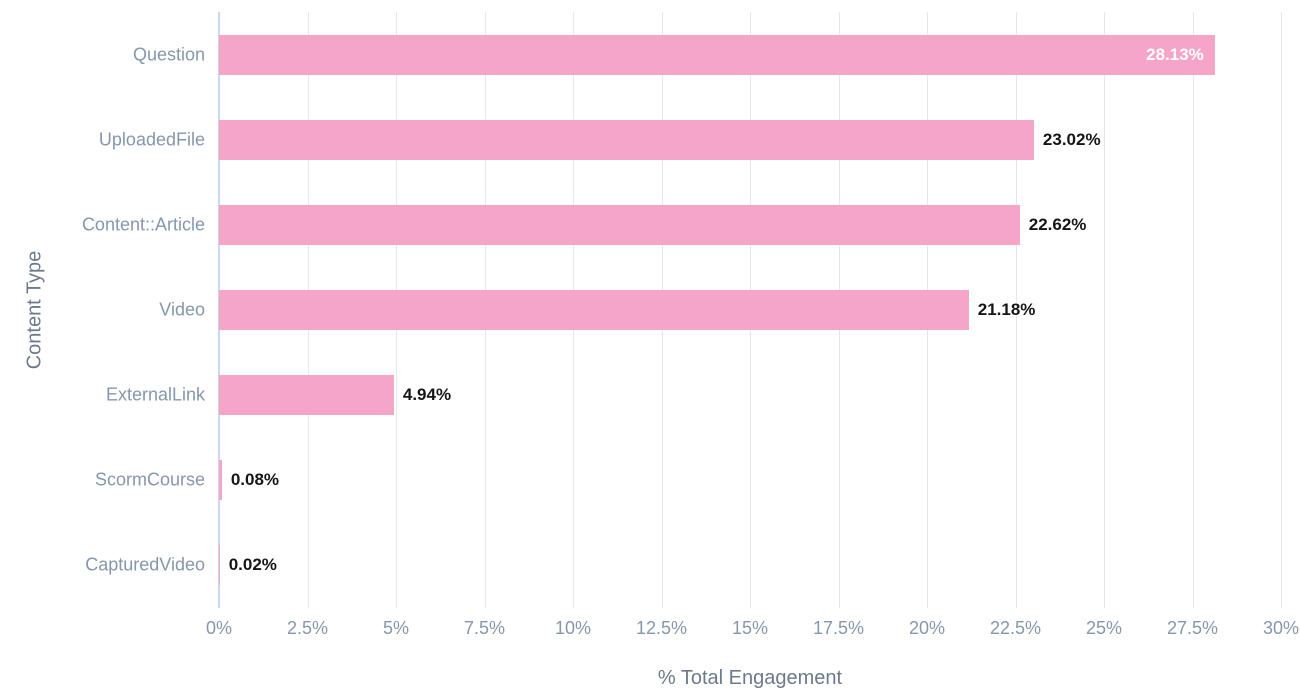 The height and width of the screenshot is (698, 1300). I want to click on x-tick-label: 17.5%, so click(838, 628).